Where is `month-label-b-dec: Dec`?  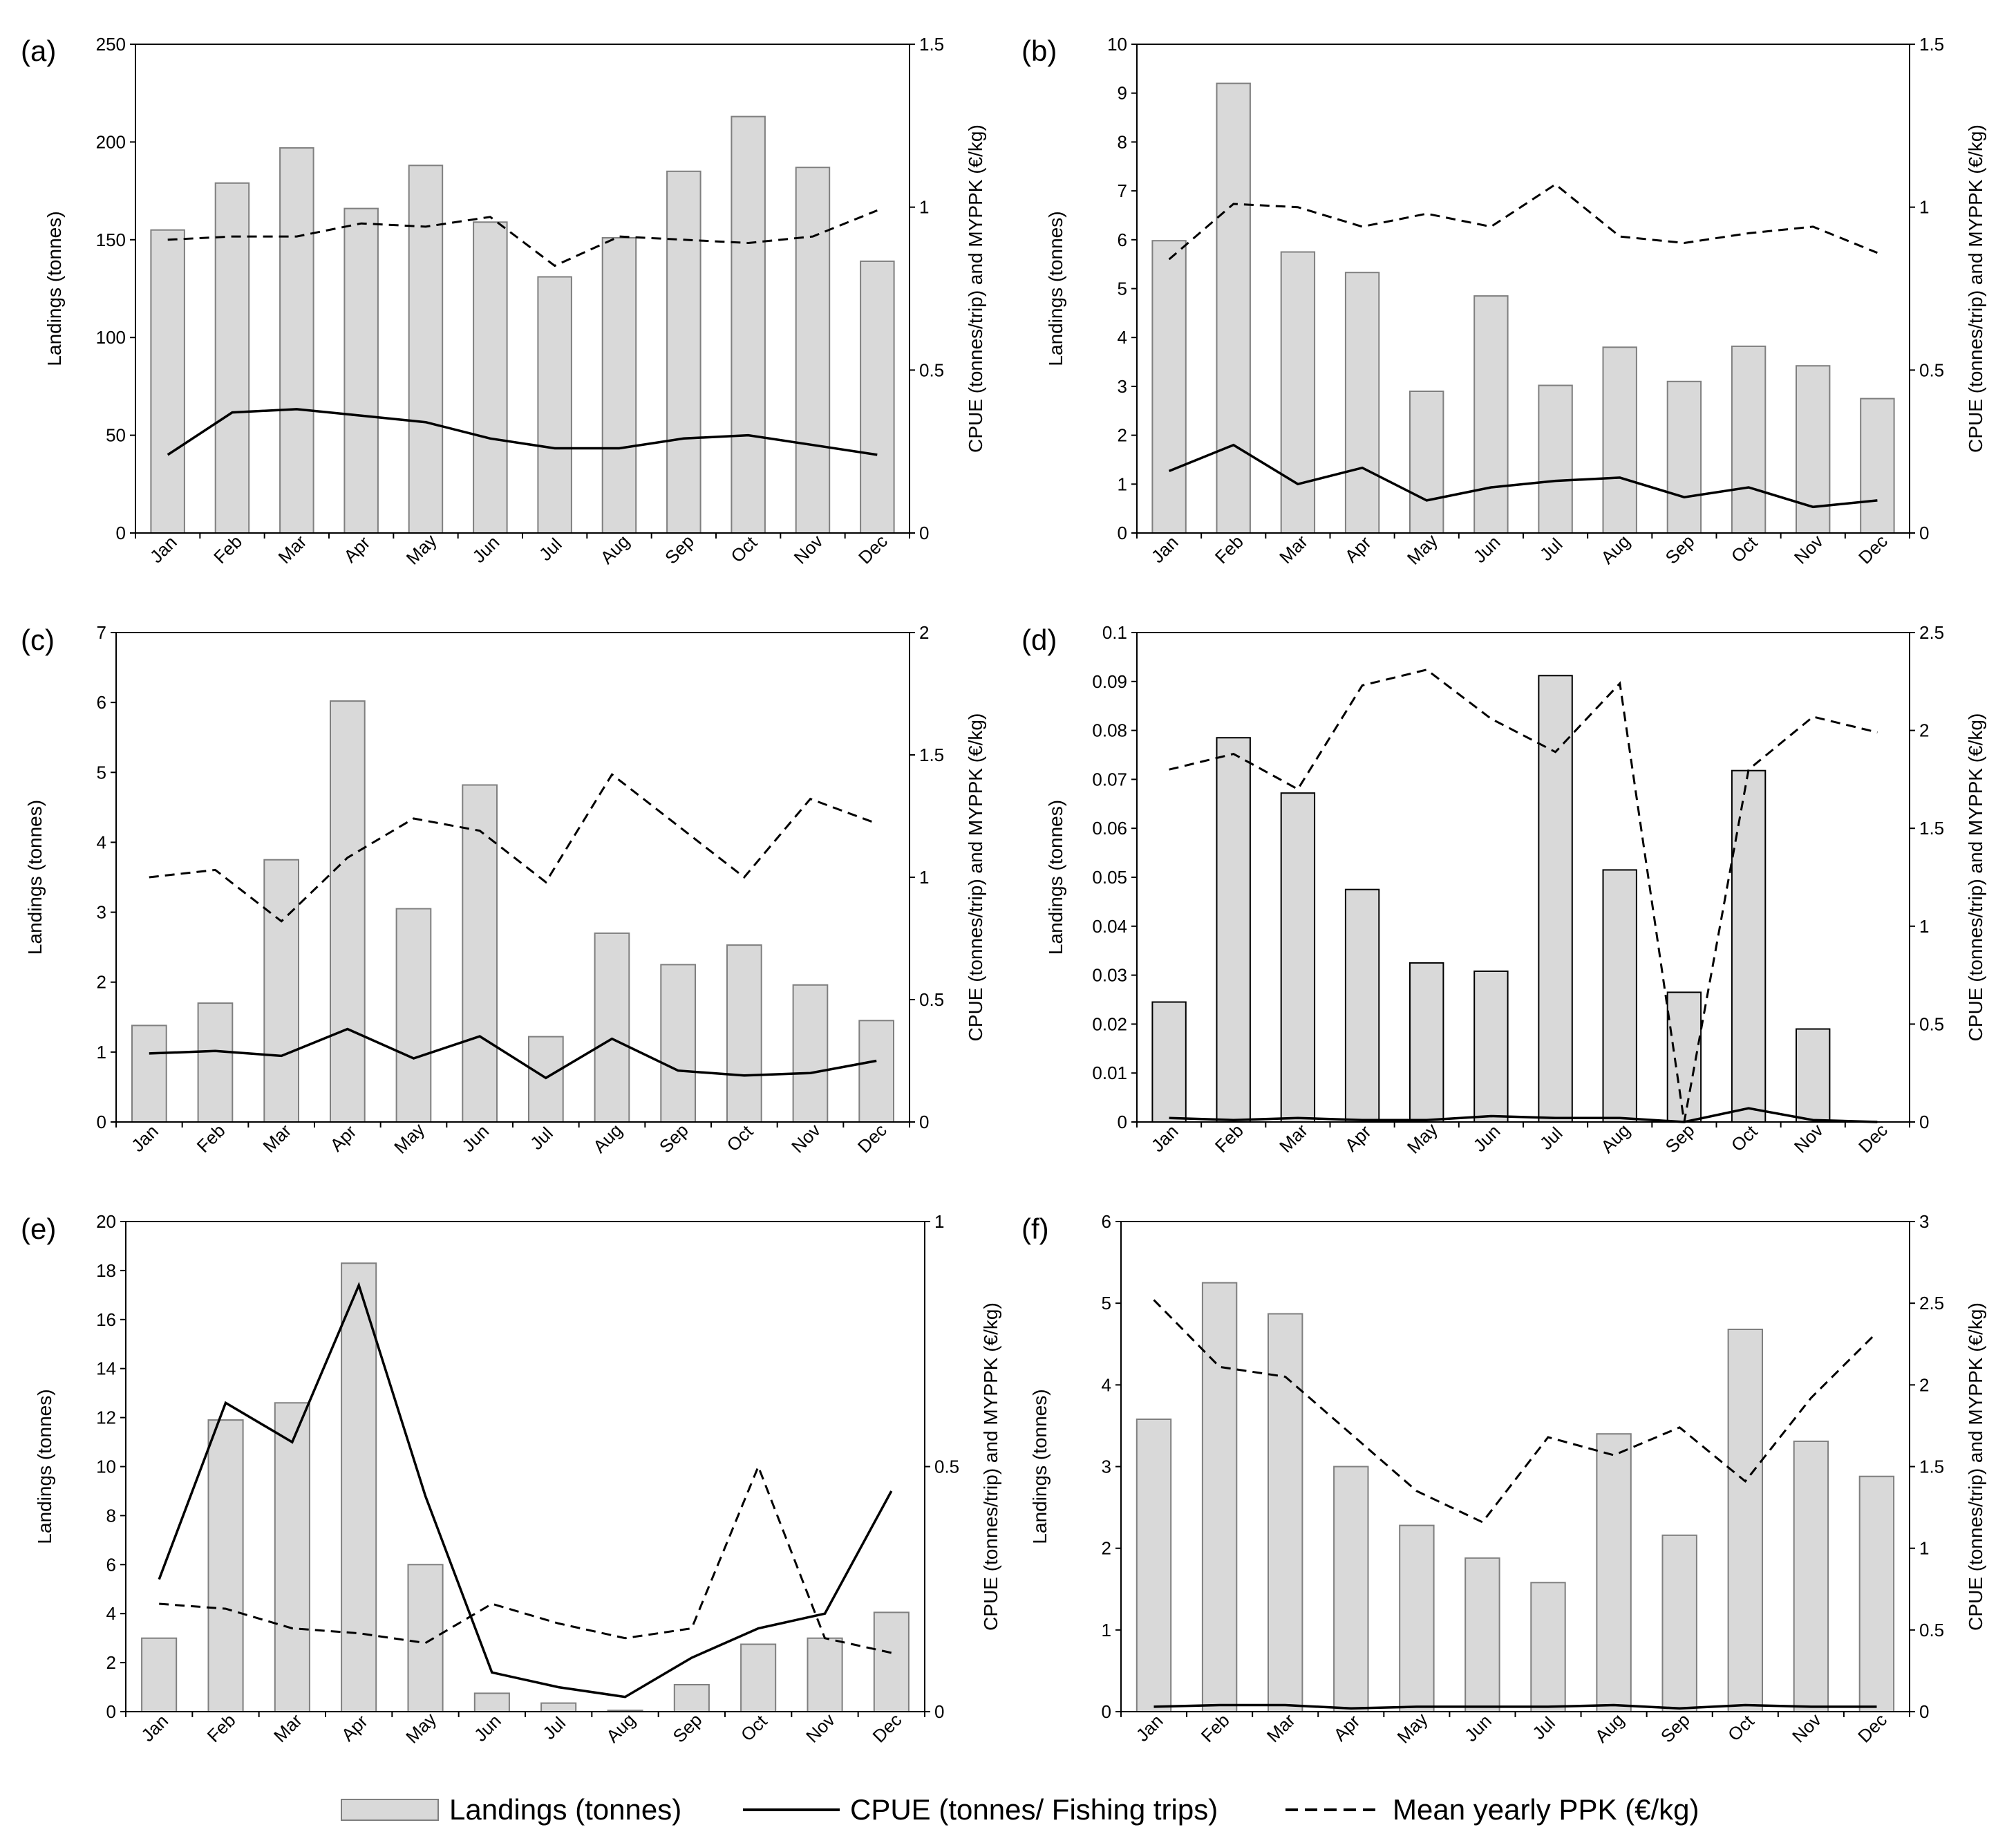
month-label-b-dec: Dec is located at coordinates (1873, 549).